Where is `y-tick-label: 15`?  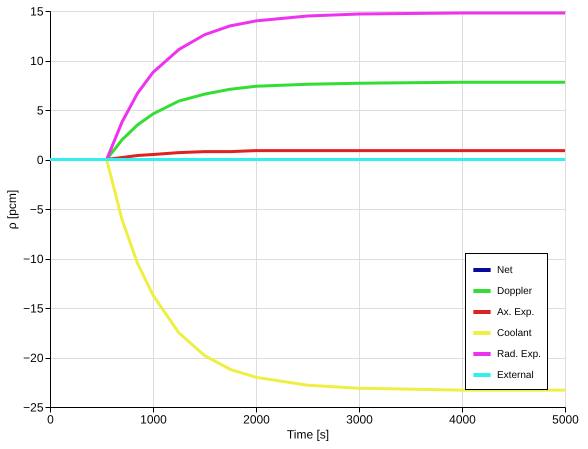
y-tick-label: 15 is located at coordinates (37, 11).